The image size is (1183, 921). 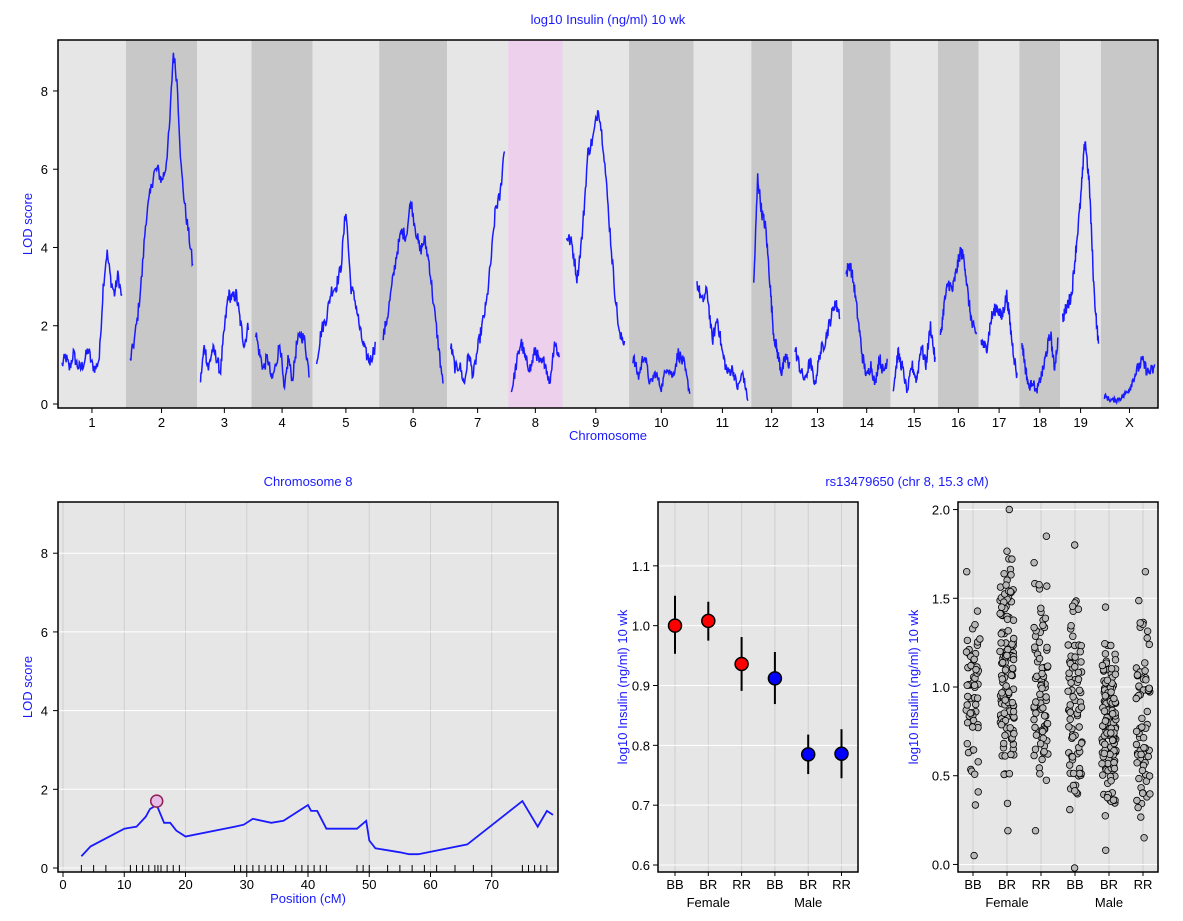 I want to click on genotype-label: BB, so click(x=972, y=884).